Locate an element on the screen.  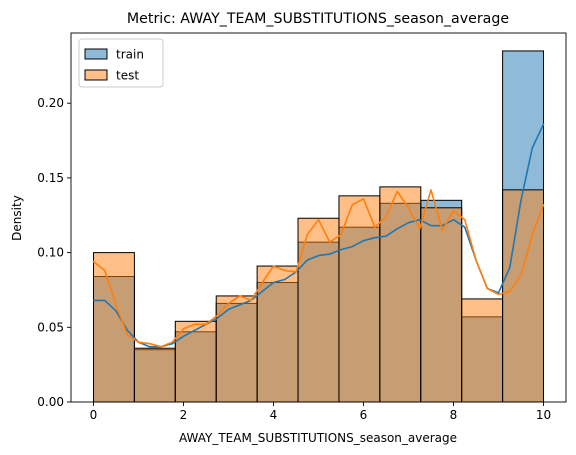
y-tick-label-0.10: 0.10 is located at coordinates (50, 253).